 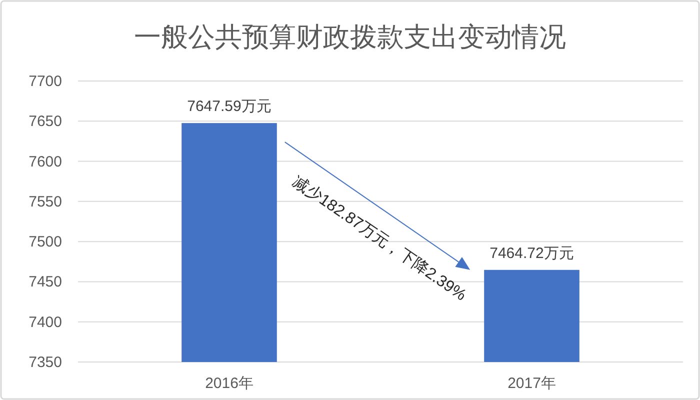 I want to click on data-label: 7464.72万元, so click(x=532, y=253).